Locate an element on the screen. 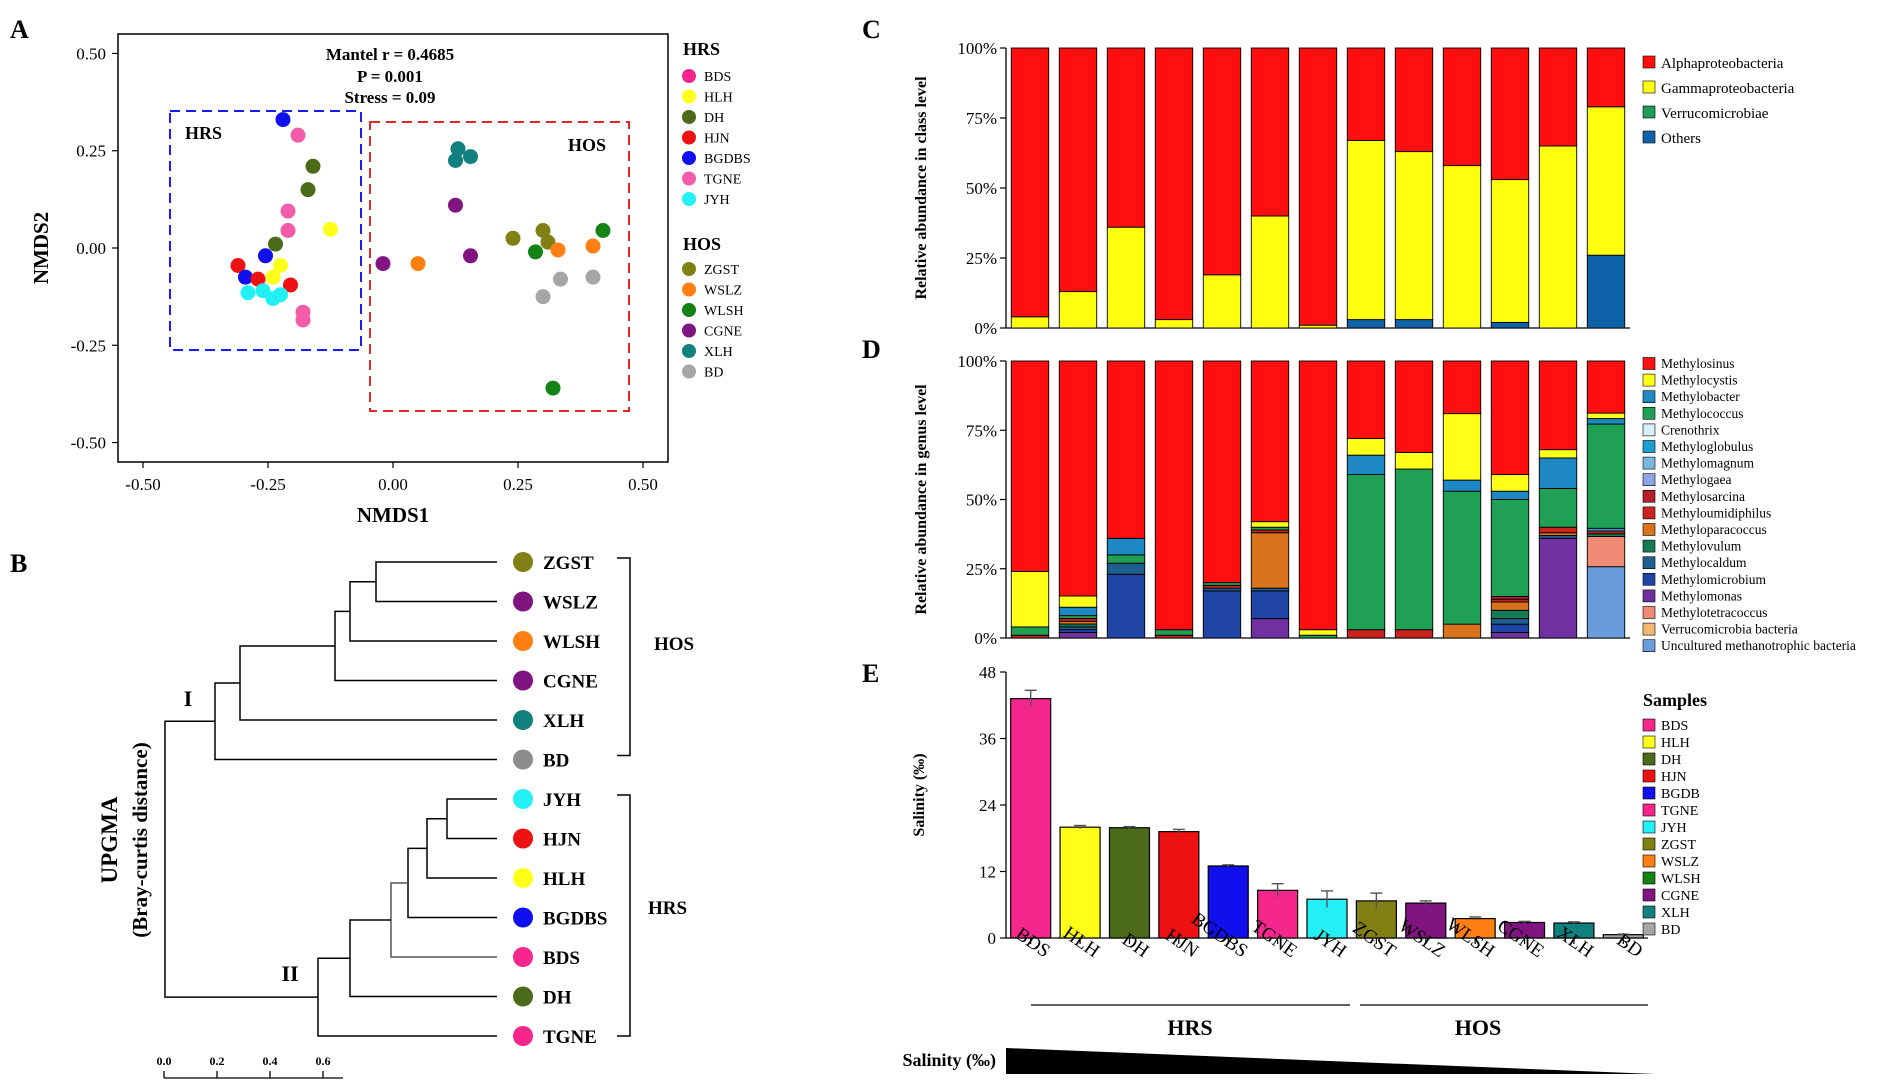  genus-chart-y-axis-title: Relative abundance in genus level is located at coordinates (921, 499).